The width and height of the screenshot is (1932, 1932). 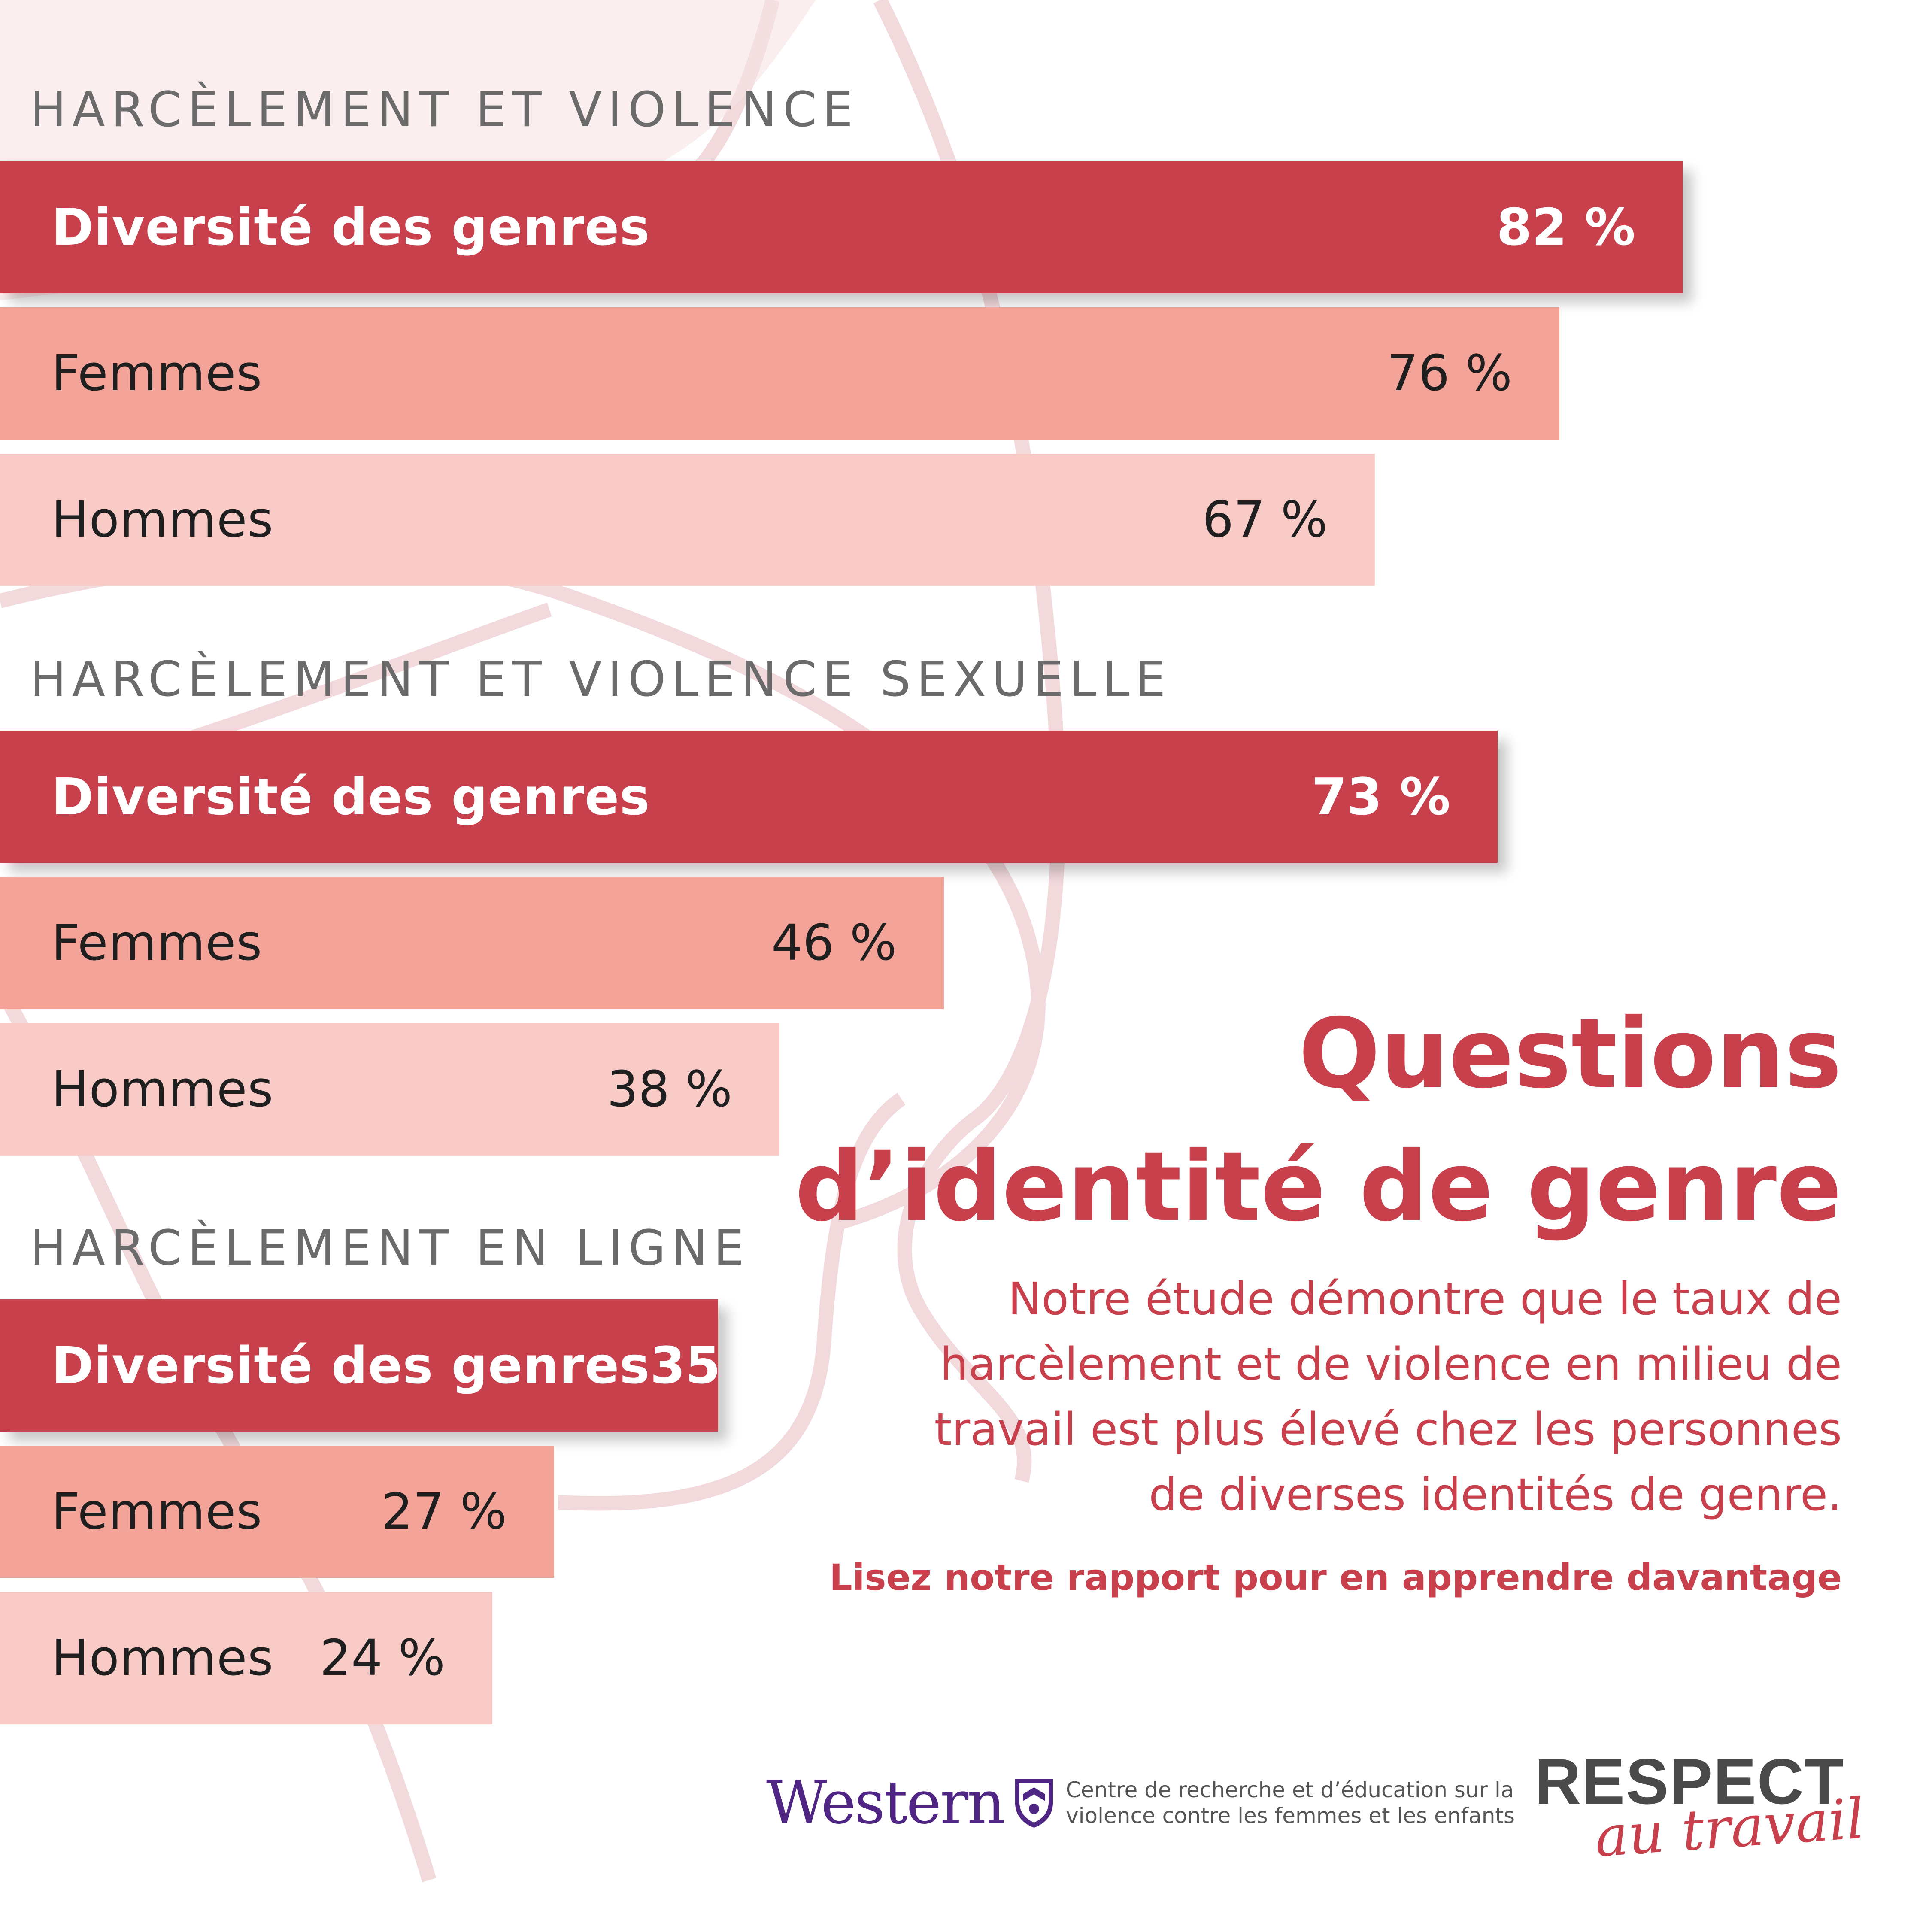 I want to click on bar-value-label: 27 %, so click(x=444, y=1512).